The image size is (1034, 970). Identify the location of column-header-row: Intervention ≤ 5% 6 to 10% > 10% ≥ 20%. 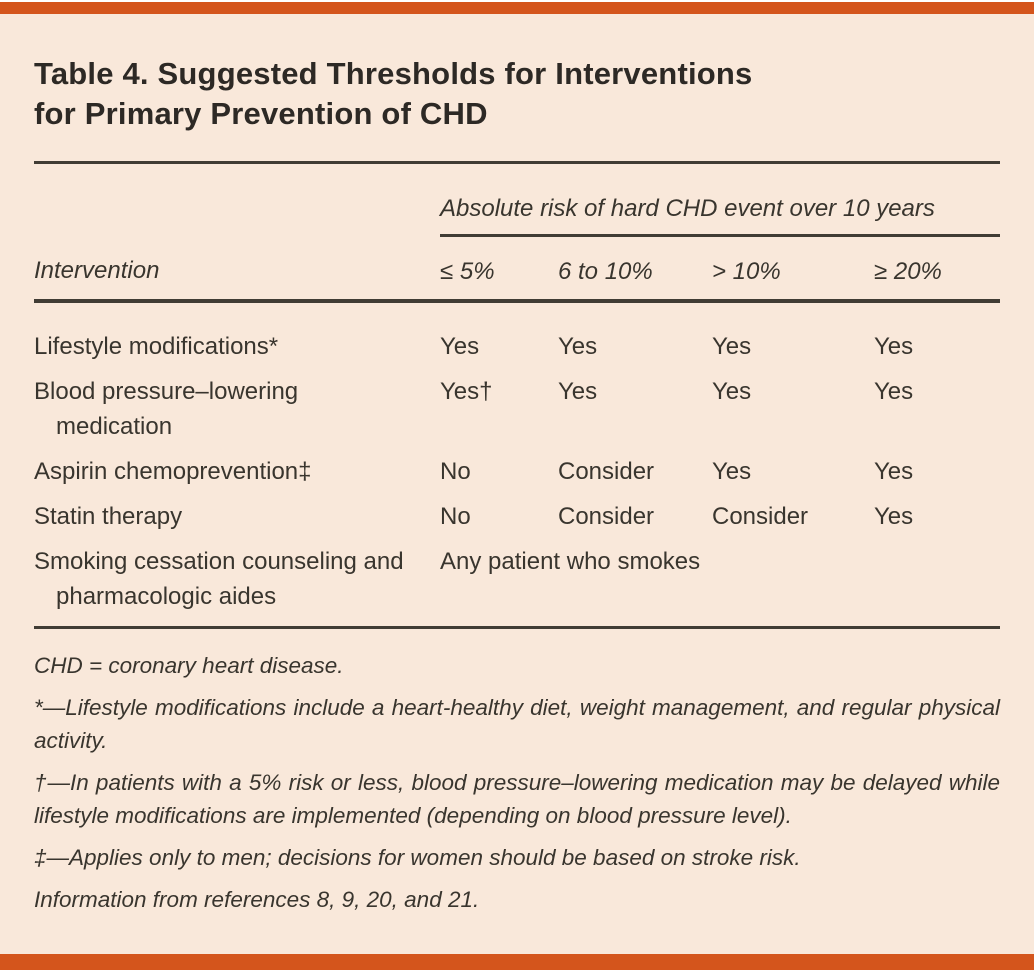
(517, 269).